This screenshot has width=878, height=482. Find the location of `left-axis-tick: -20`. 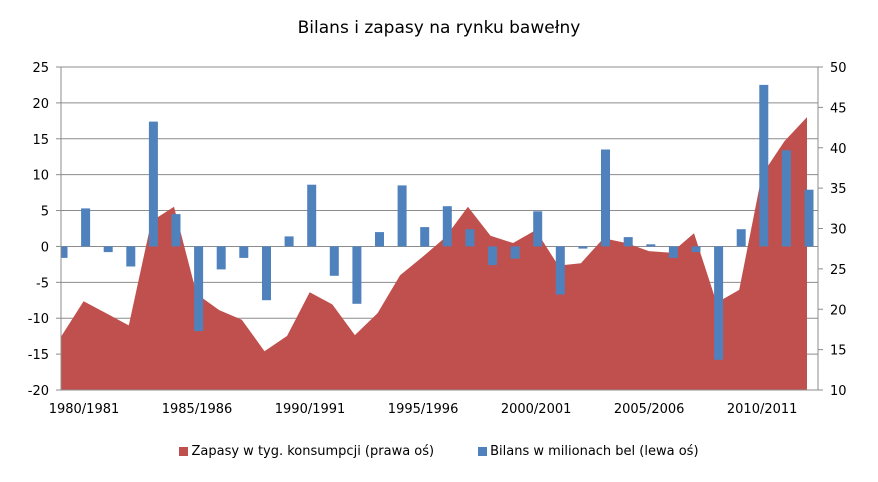

left-axis-tick: -20 is located at coordinates (38, 391).